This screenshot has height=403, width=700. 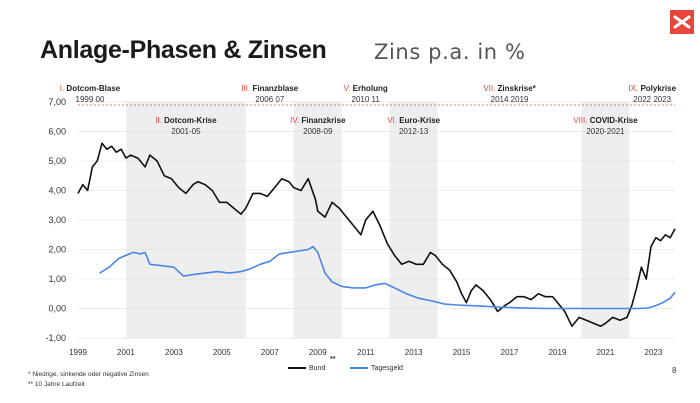 I want to click on y-tick-label: 4,00, so click(x=57, y=191).